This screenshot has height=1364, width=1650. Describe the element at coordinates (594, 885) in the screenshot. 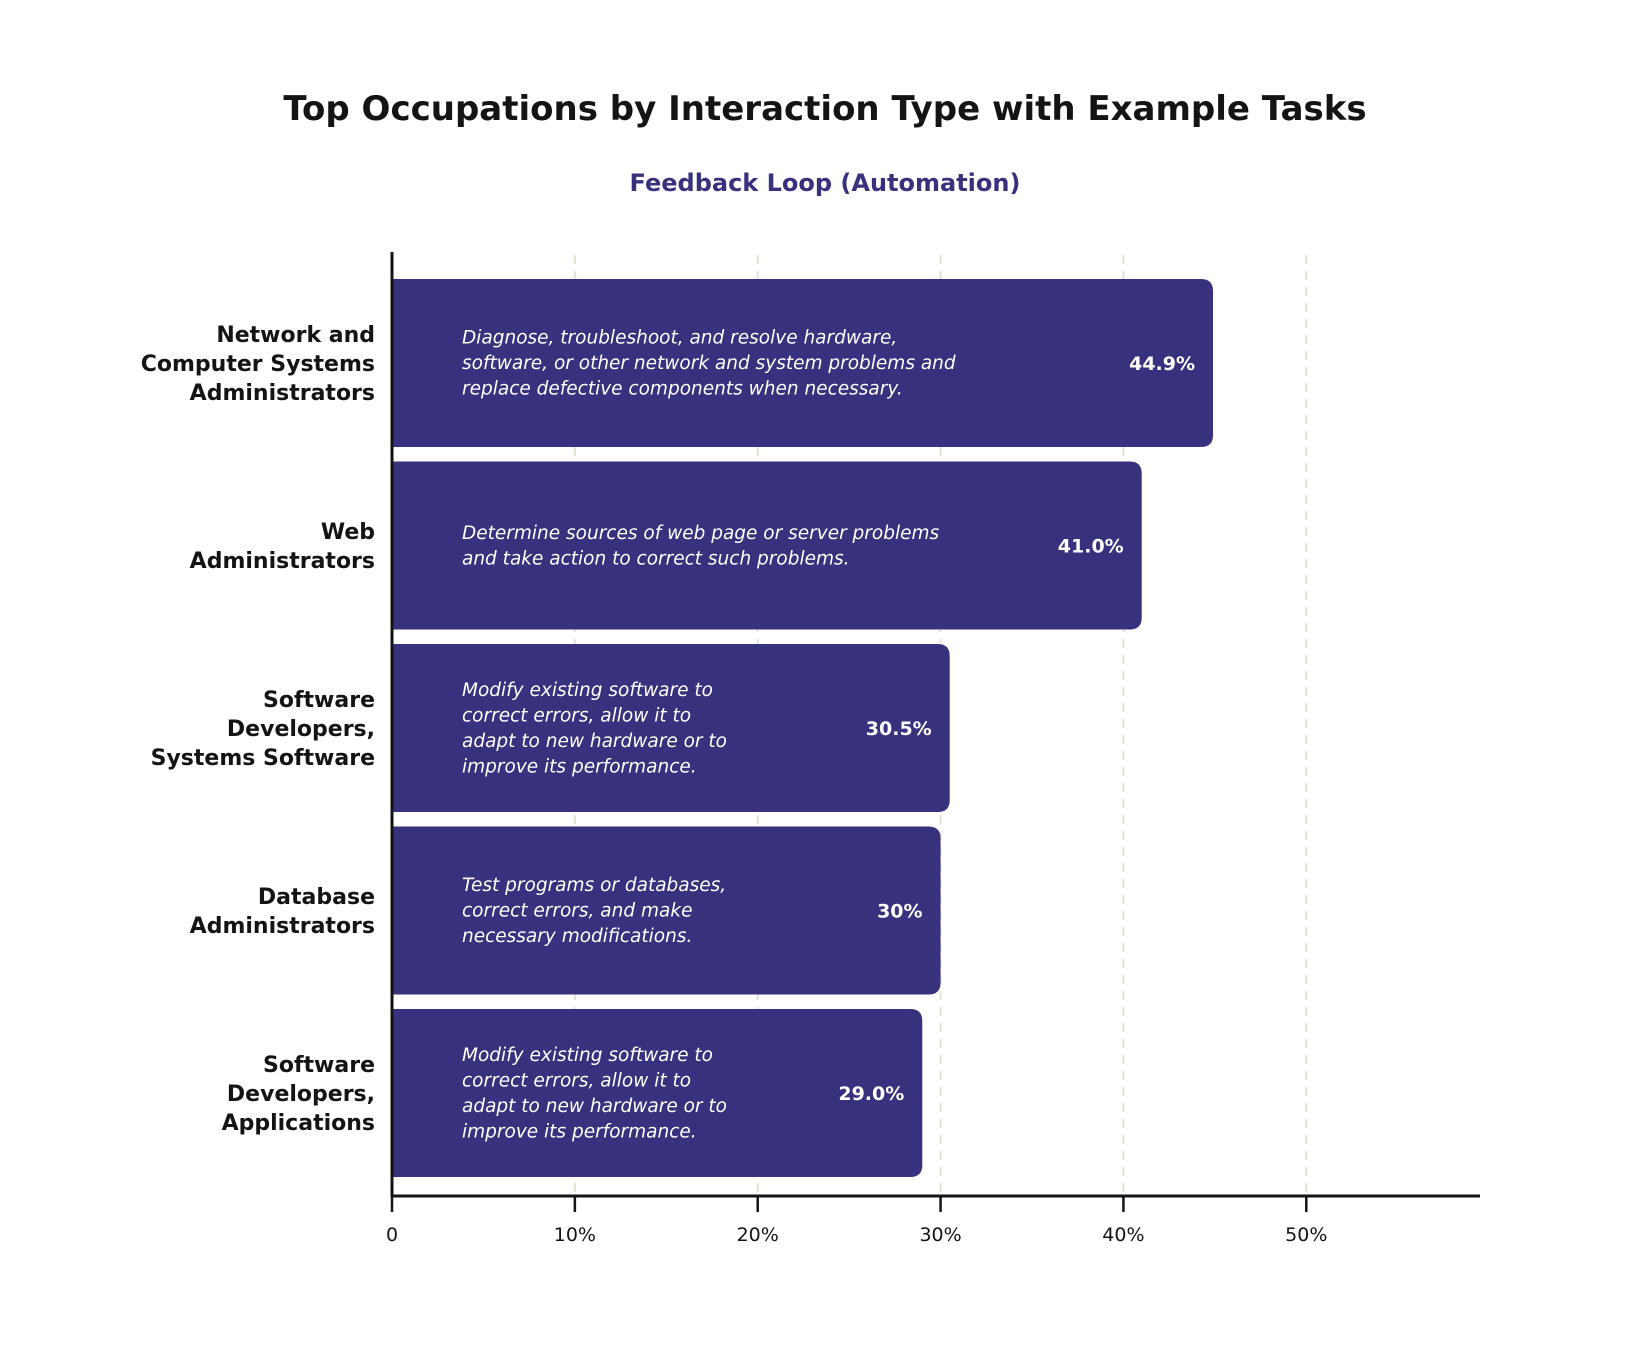

I see `bar-task-line: Test programs or databases,` at that location.